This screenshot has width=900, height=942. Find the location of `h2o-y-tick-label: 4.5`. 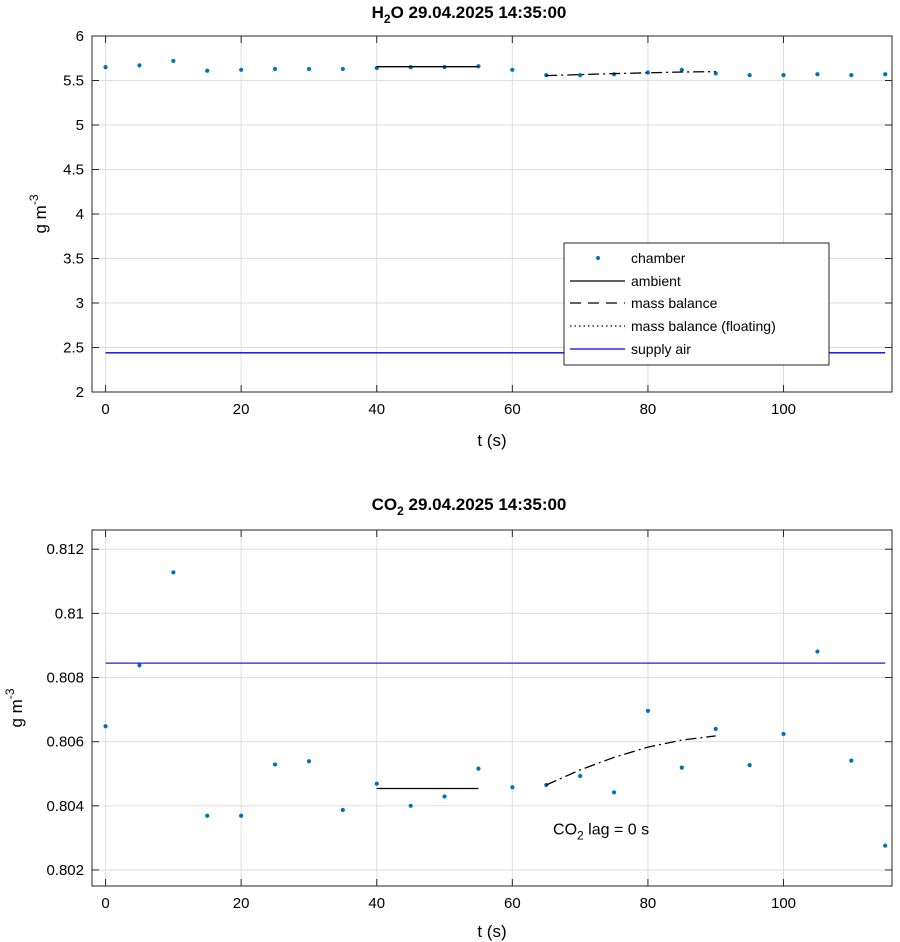

h2o-y-tick-label: 4.5 is located at coordinates (73, 170).